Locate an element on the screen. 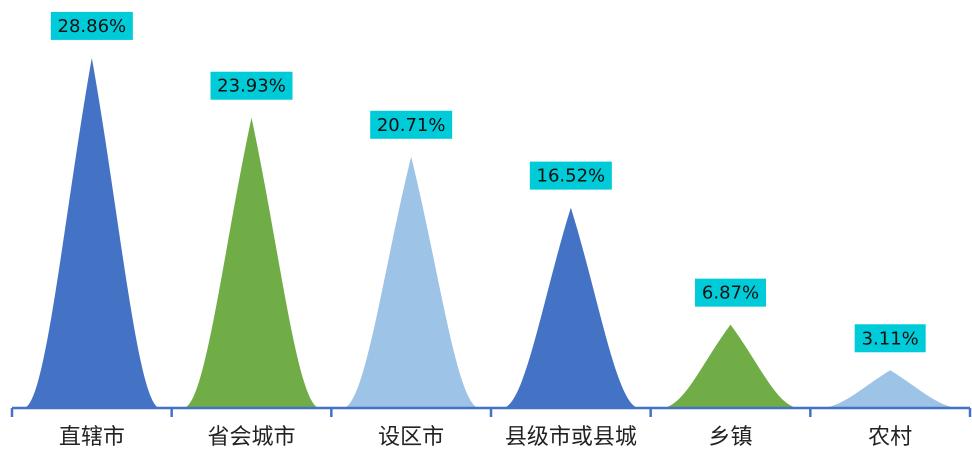  data-label-text: 28.86% is located at coordinates (92, 26).